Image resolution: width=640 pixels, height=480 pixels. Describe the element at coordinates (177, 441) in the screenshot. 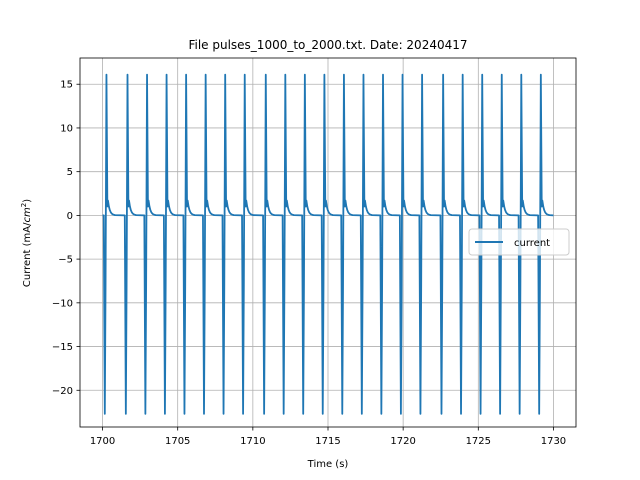

I see `x-tick-label: 1705` at that location.